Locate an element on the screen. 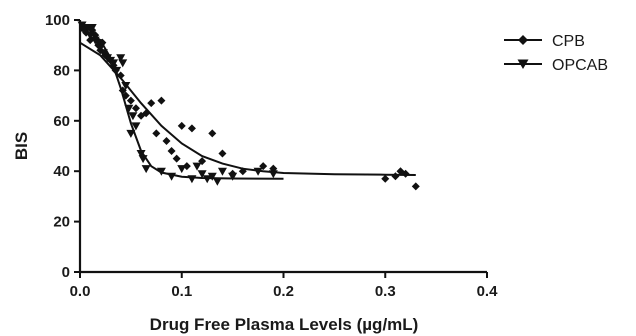 Image resolution: width=636 pixels, height=336 pixels. x-tick-label: 0.2 is located at coordinates (283, 291).